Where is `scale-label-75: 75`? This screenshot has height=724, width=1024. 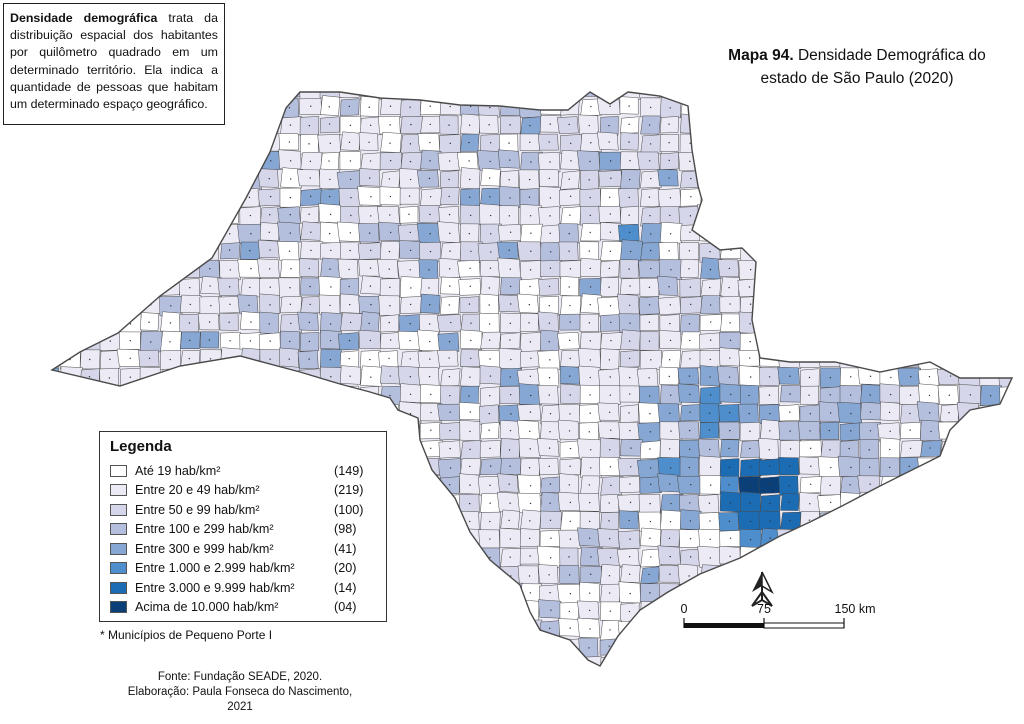
scale-label-75: 75 is located at coordinates (764, 609).